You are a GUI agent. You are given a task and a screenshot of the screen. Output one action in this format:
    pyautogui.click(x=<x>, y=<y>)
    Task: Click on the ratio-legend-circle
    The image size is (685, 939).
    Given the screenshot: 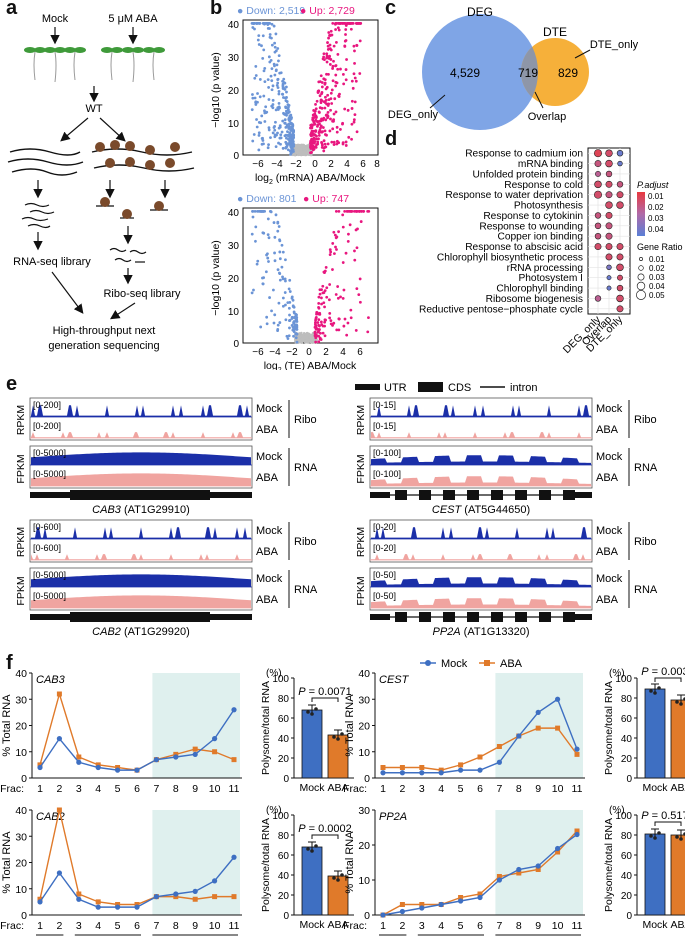 What is the action you would take?
    pyautogui.click(x=641, y=295)
    